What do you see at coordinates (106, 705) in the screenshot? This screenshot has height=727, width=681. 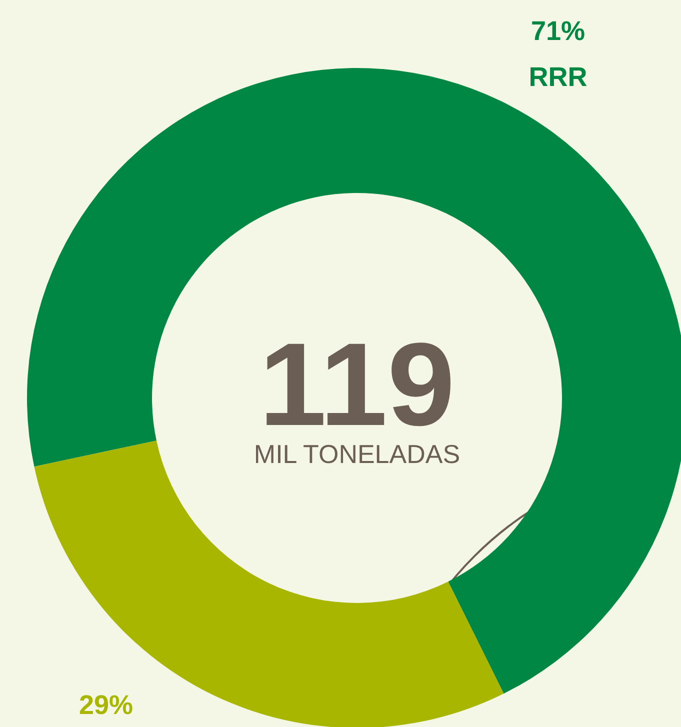 I see `data-label: 29%` at bounding box center [106, 705].